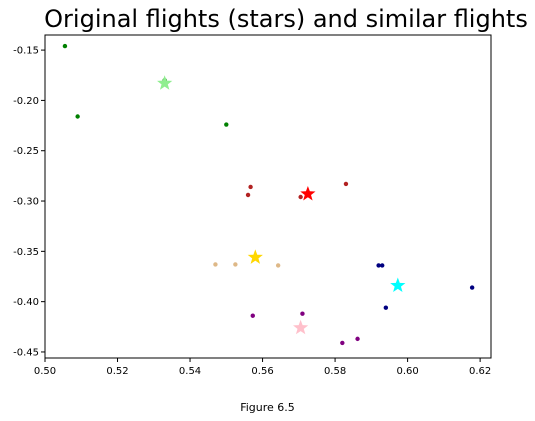  I want to click on y-tick-label: -0.40, so click(26, 302).